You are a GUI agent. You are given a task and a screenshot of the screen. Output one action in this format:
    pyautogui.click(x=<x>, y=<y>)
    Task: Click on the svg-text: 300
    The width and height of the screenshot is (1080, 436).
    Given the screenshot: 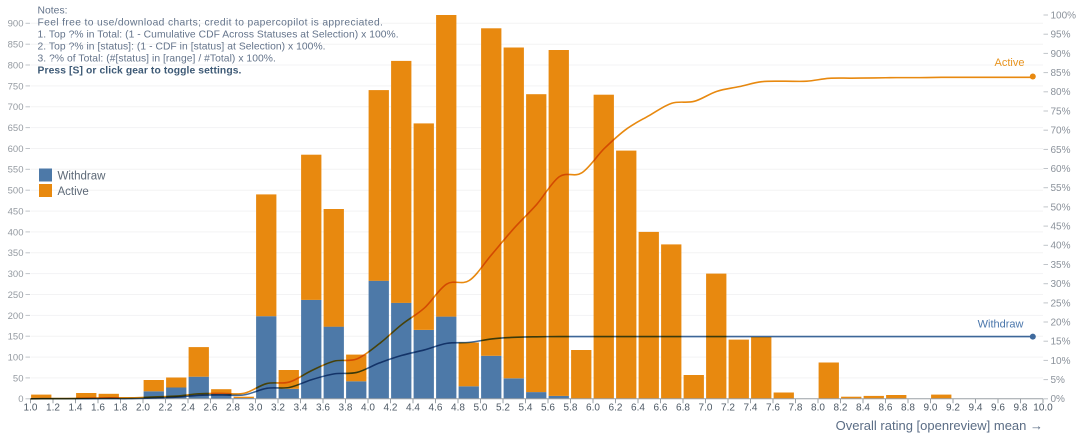 What is the action you would take?
    pyautogui.click(x=16, y=274)
    